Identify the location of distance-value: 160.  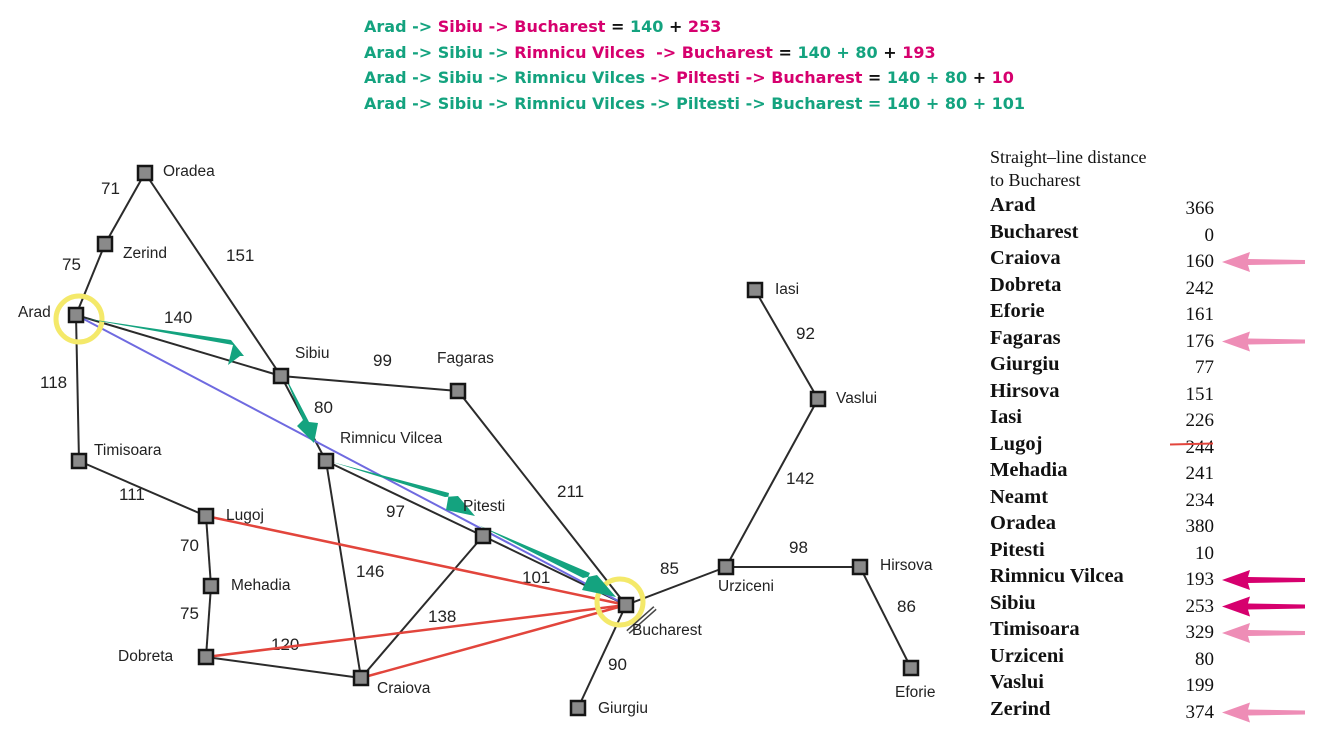
(1200, 261).